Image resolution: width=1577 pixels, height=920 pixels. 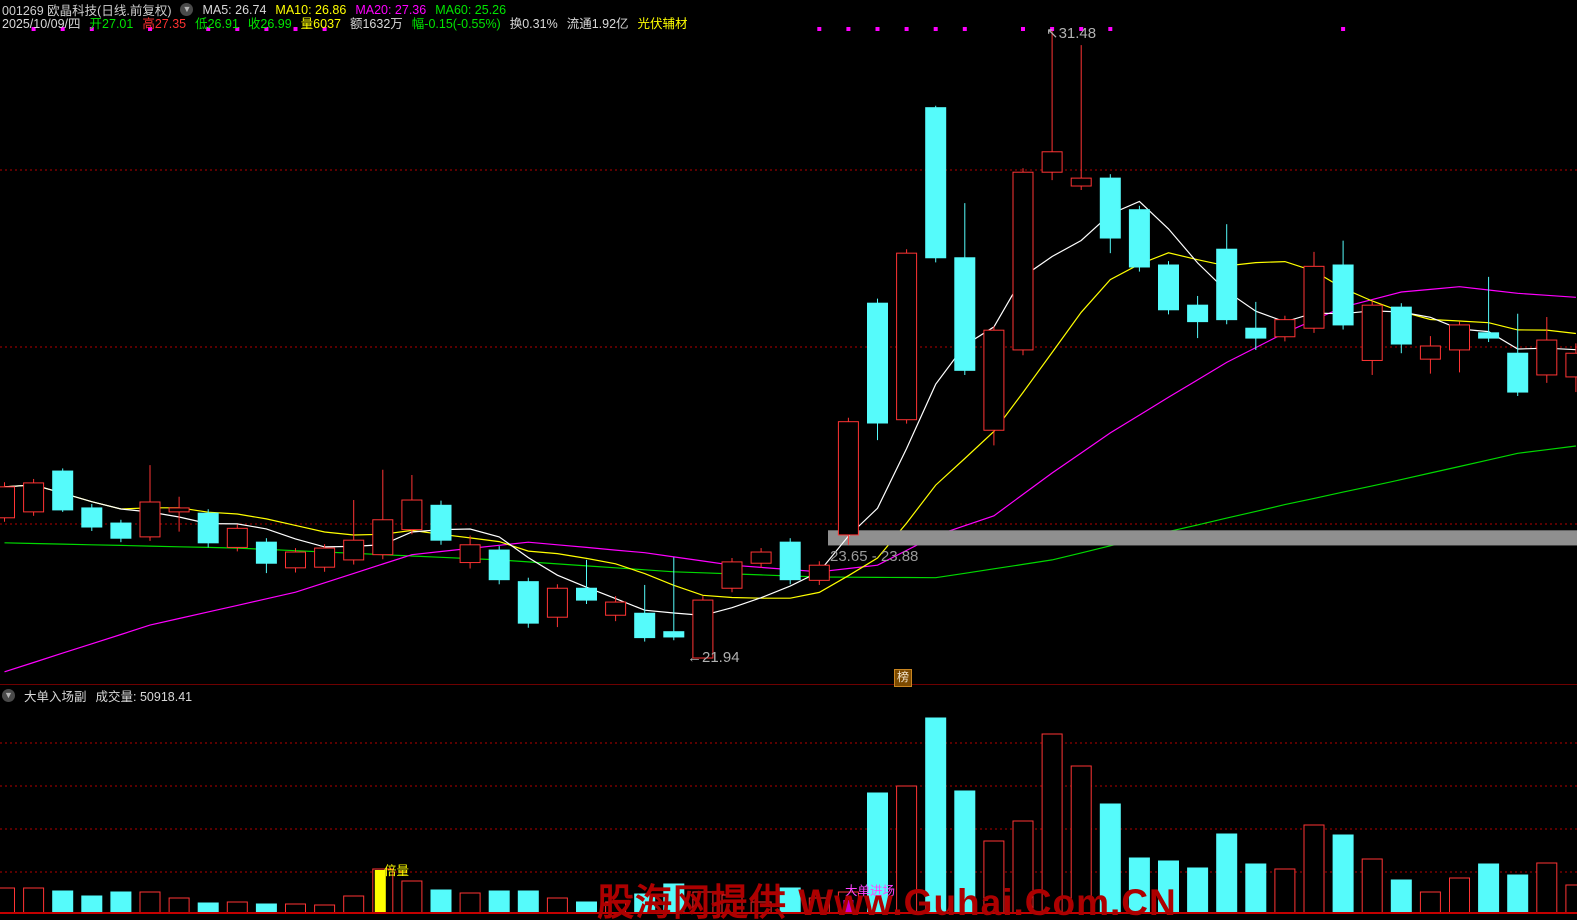 What do you see at coordinates (217, 24) in the screenshot?
I see `low-value: 低26.91` at bounding box center [217, 24].